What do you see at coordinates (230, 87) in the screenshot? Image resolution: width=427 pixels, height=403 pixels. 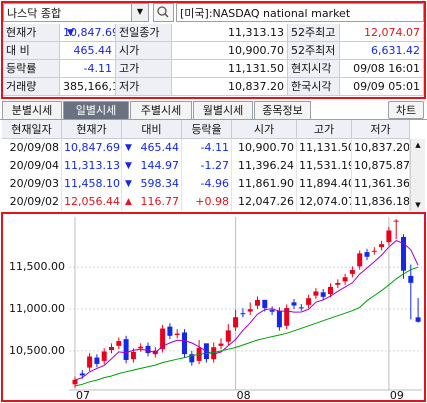 I see `quote-value: 10,837.20` at bounding box center [230, 87].